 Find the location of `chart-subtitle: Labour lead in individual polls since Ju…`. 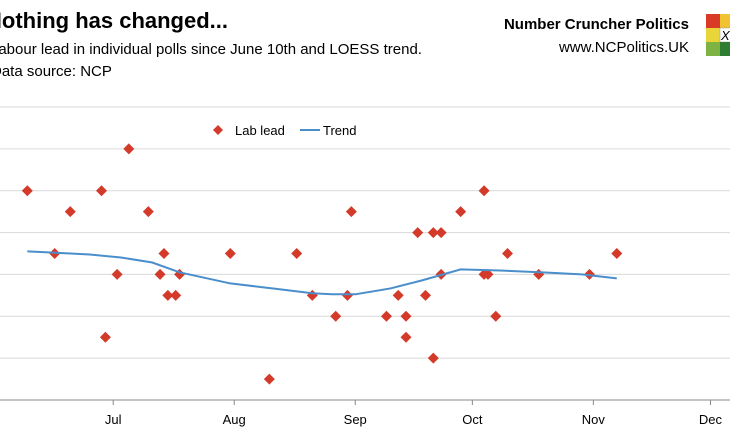

chart-subtitle: Labour lead in individual polls since Ju… is located at coordinates (211, 49).